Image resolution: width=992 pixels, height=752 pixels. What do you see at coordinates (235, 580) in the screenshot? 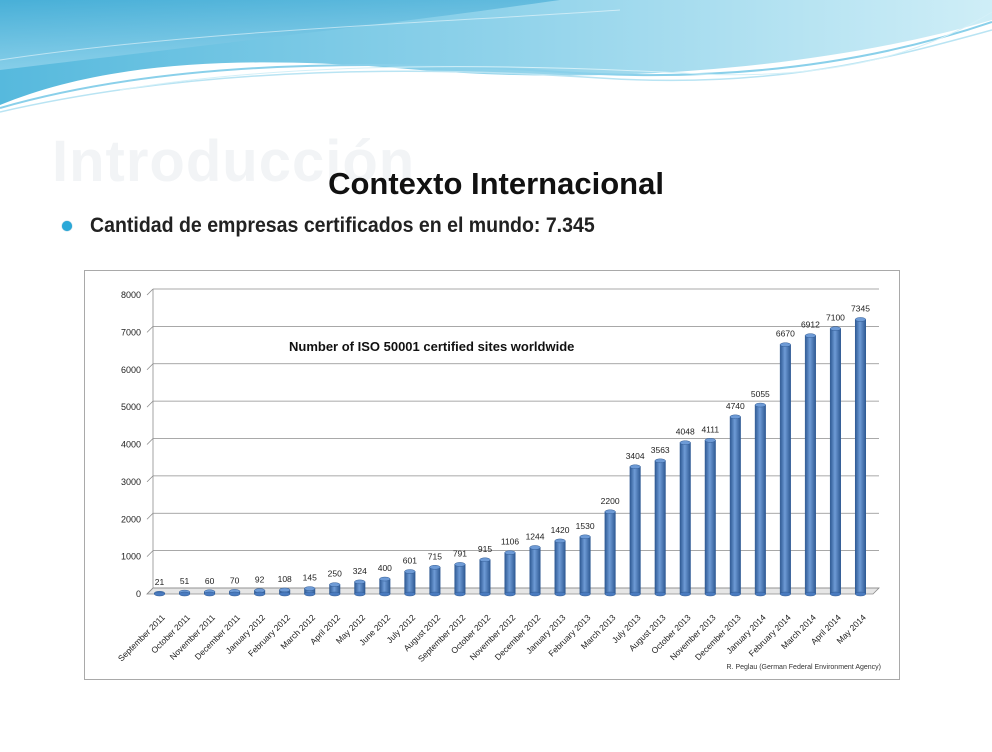
I see `data-label: 70` at bounding box center [235, 580].